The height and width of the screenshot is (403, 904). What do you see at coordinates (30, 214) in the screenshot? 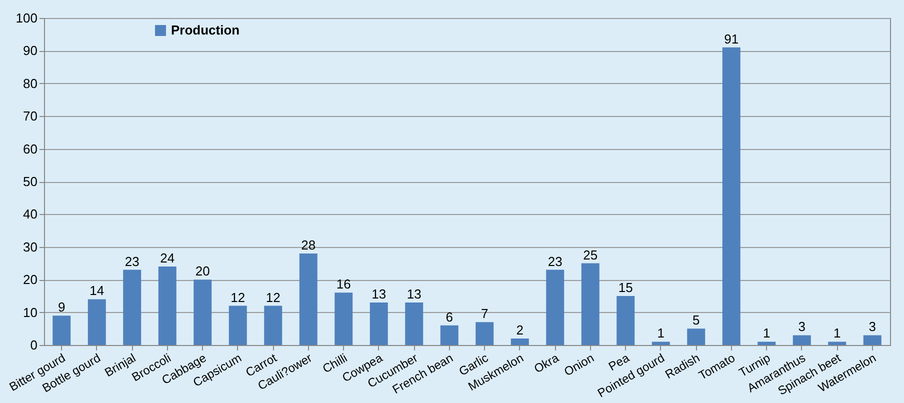
I see `y-tick-label: 40` at bounding box center [30, 214].